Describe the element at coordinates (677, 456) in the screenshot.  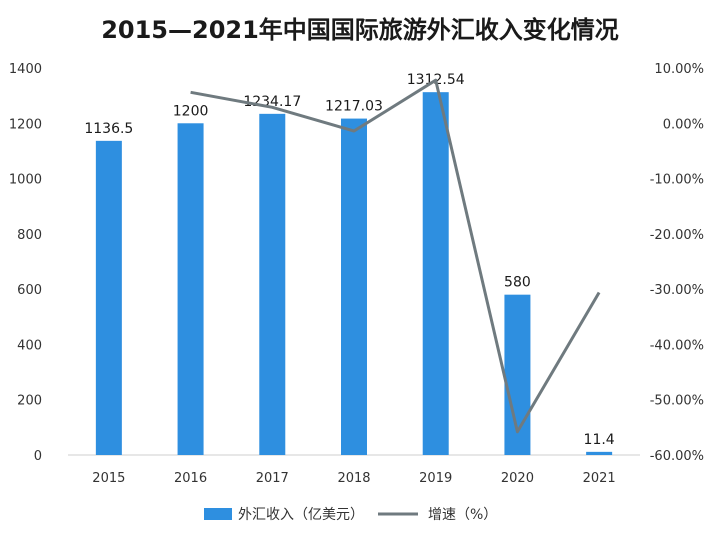
I see `y-right-tick-label: -60.00%` at that location.